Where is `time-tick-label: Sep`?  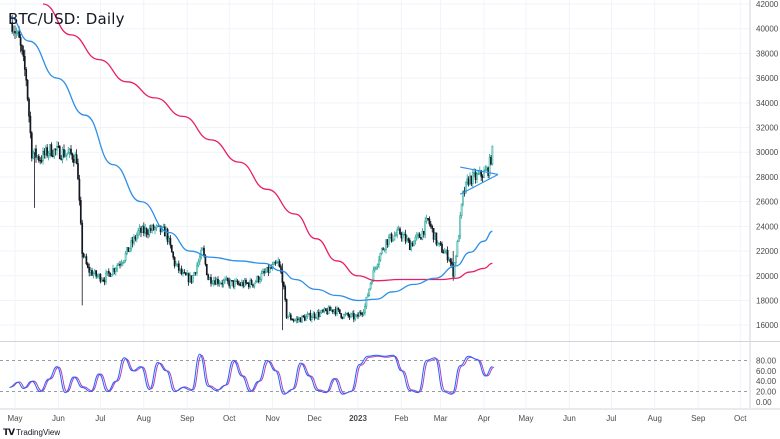 time-tick-label: Sep is located at coordinates (187, 418).